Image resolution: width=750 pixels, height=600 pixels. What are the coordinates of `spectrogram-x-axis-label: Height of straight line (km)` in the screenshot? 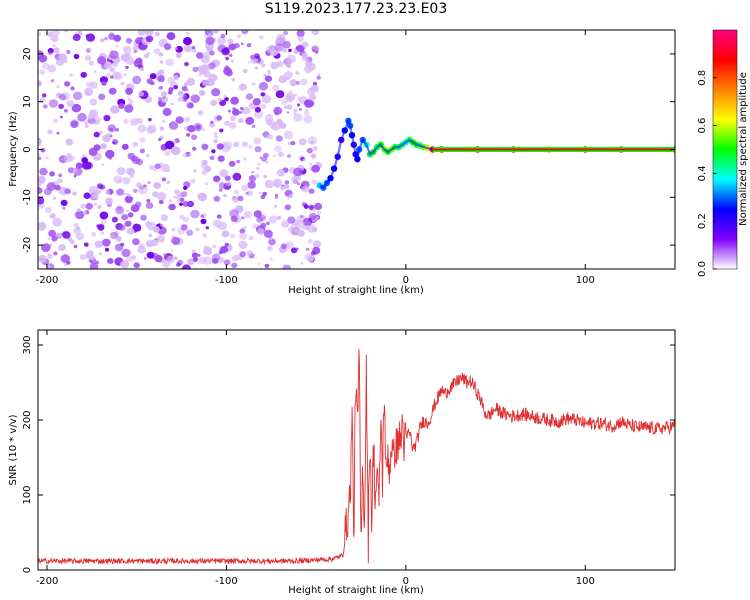 It's located at (356, 290).